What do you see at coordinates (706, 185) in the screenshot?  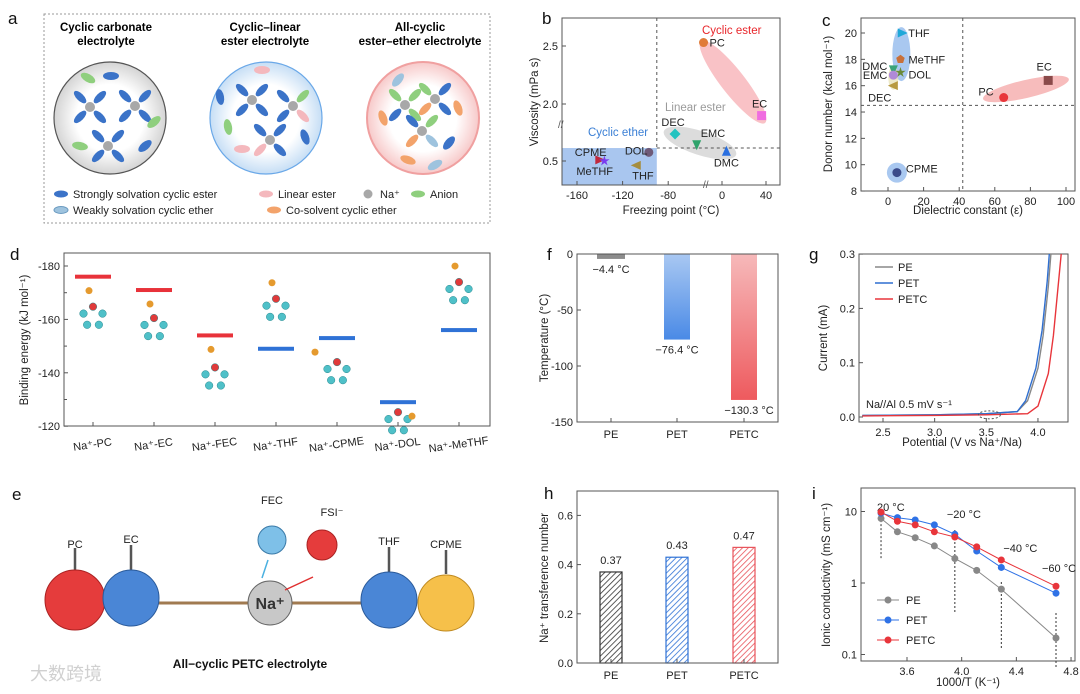 I see `x-axis-break-mark: //` at bounding box center [706, 185].